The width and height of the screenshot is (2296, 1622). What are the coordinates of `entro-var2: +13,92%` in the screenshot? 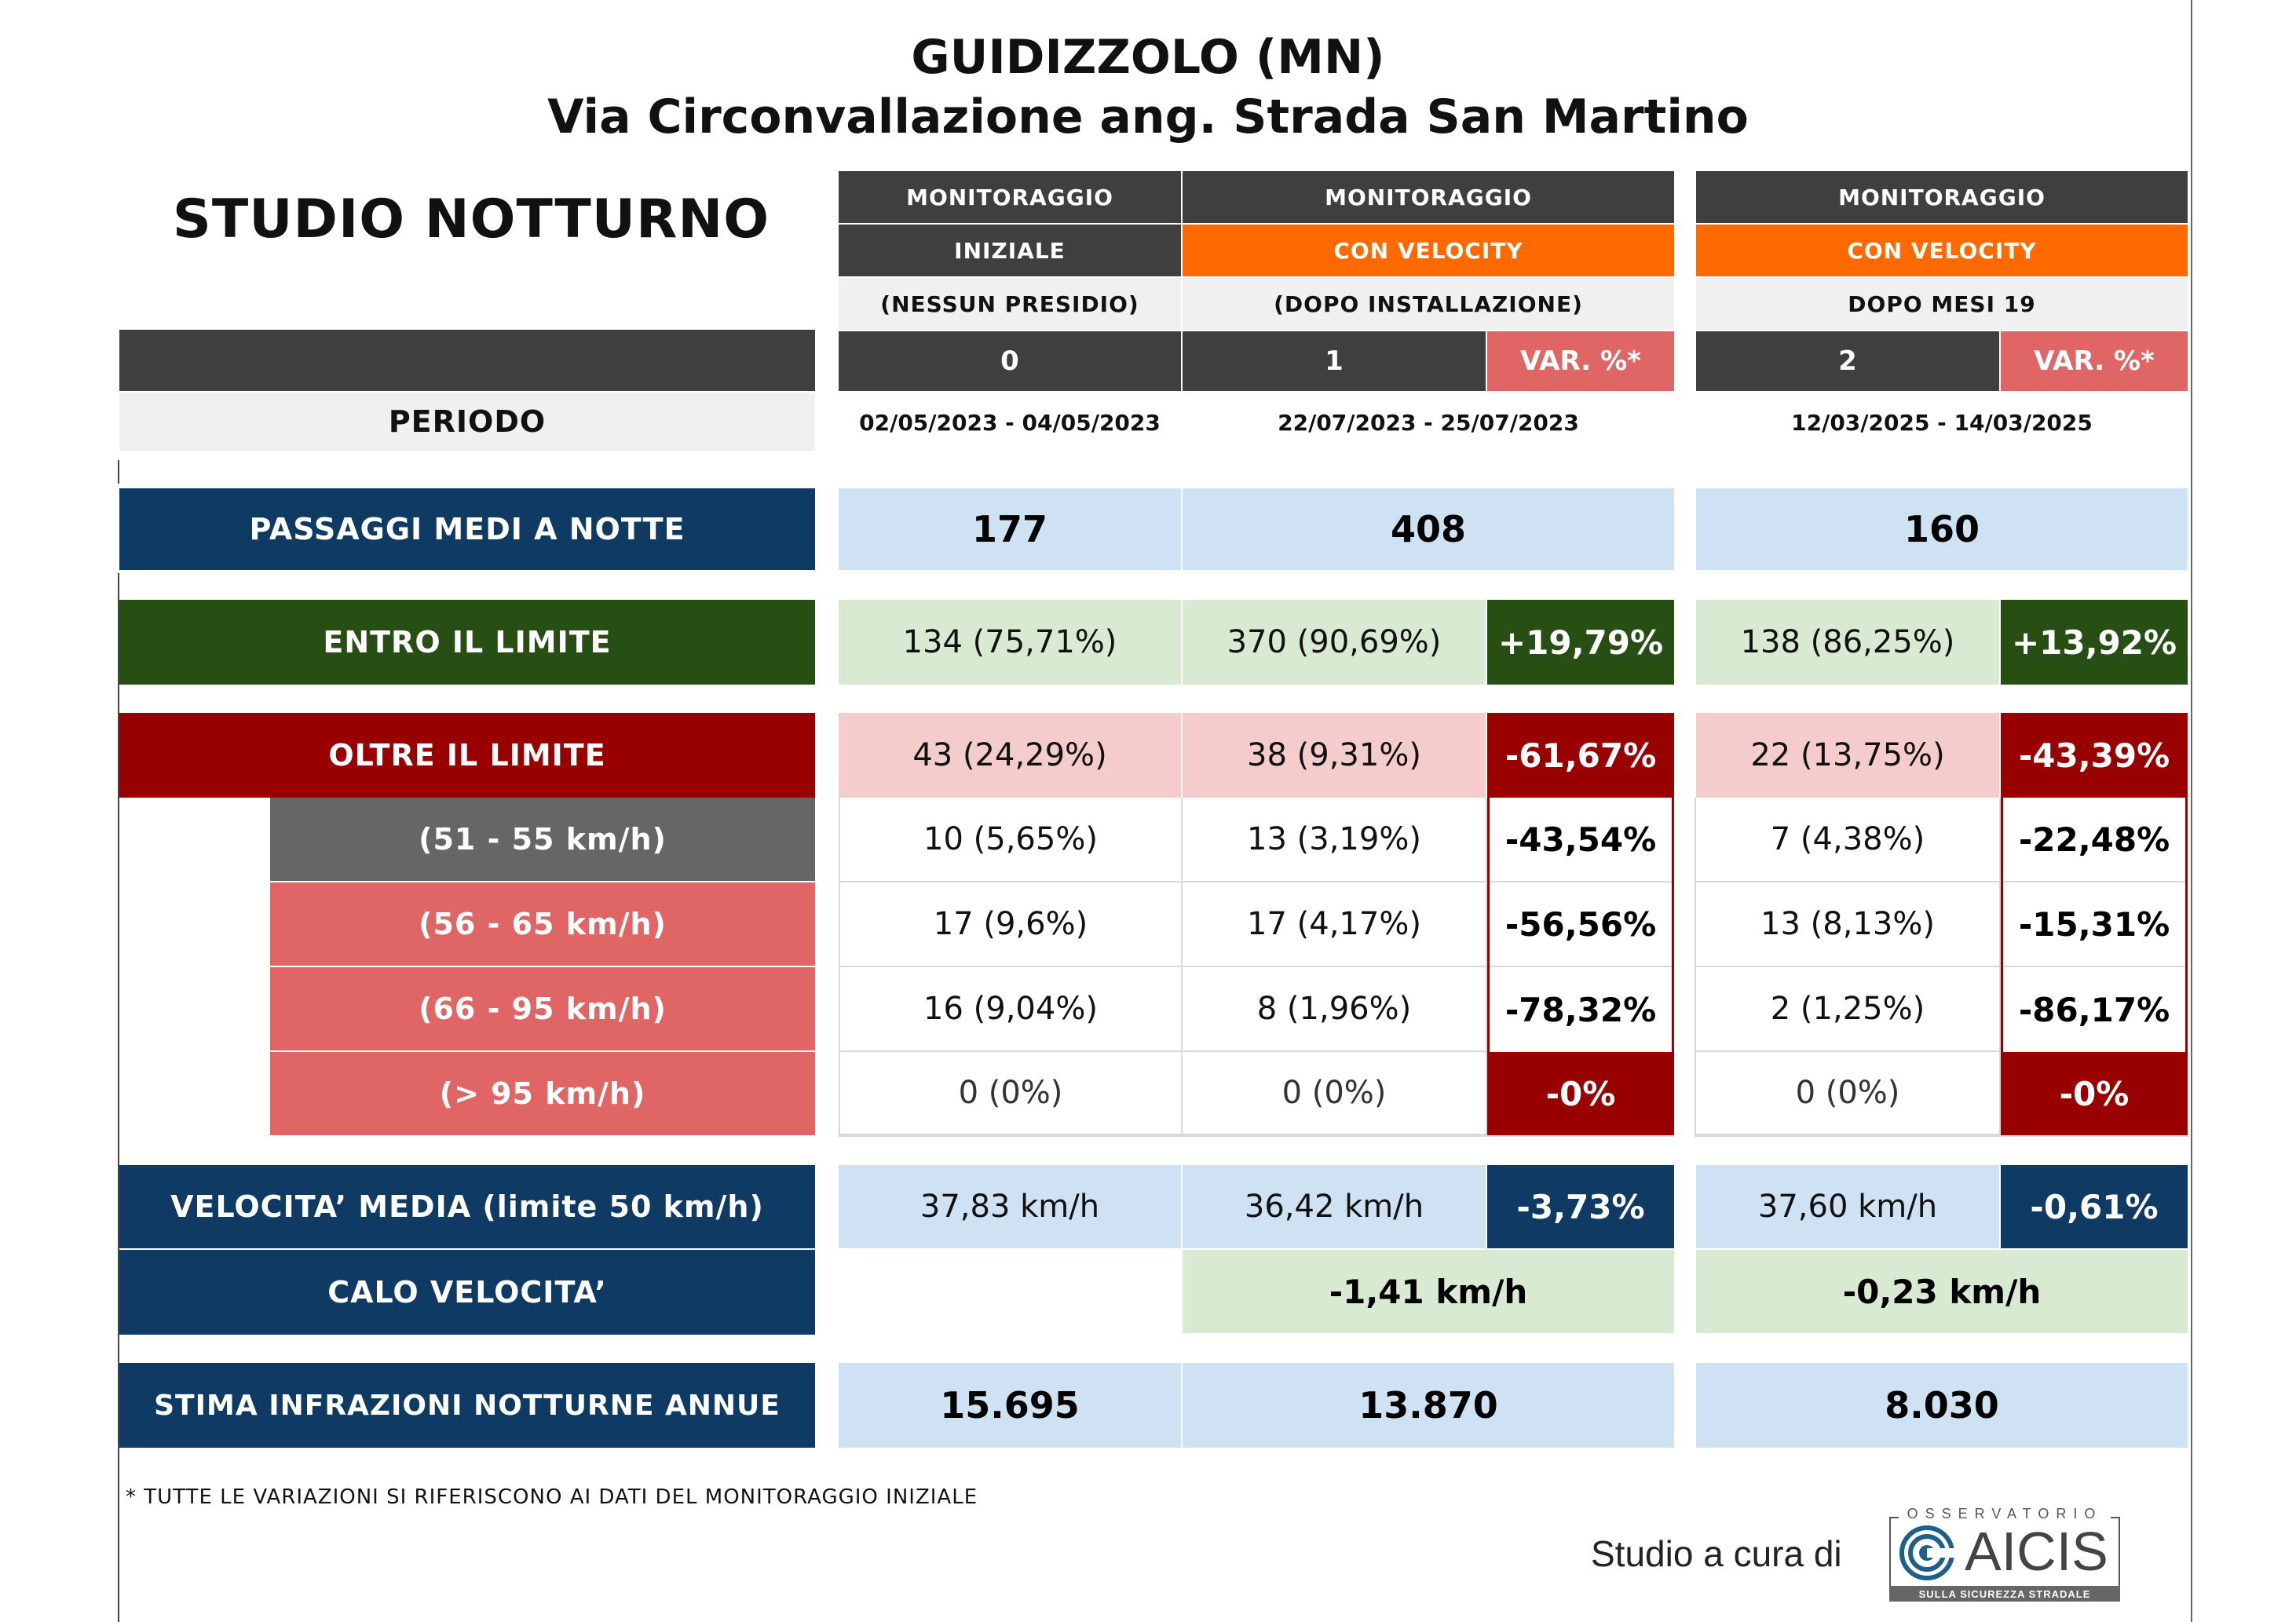 It's located at (2095, 642).